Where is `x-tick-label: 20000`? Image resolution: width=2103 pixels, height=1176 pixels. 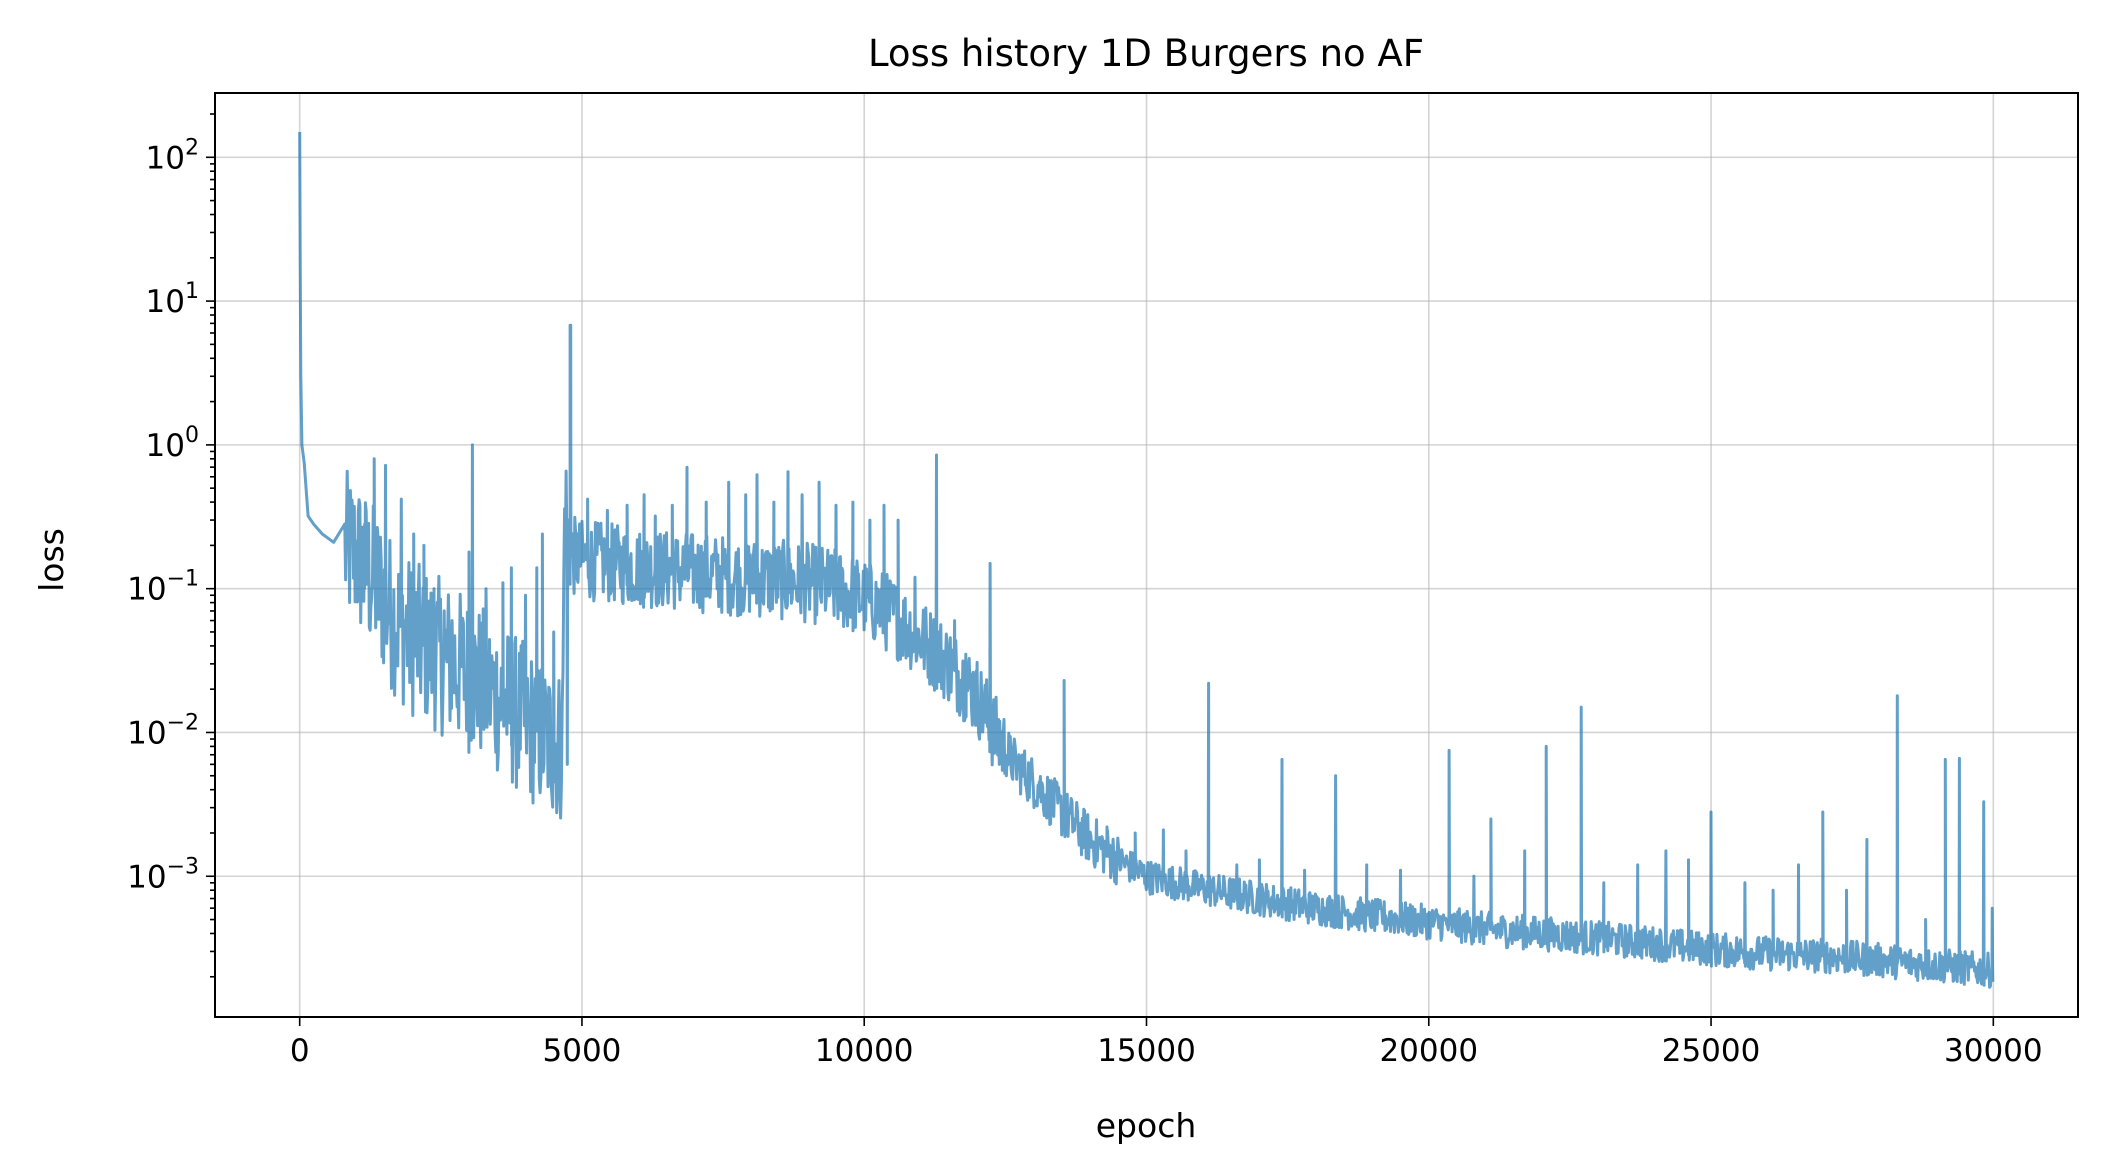 x-tick-label: 20000 is located at coordinates (1428, 1051).